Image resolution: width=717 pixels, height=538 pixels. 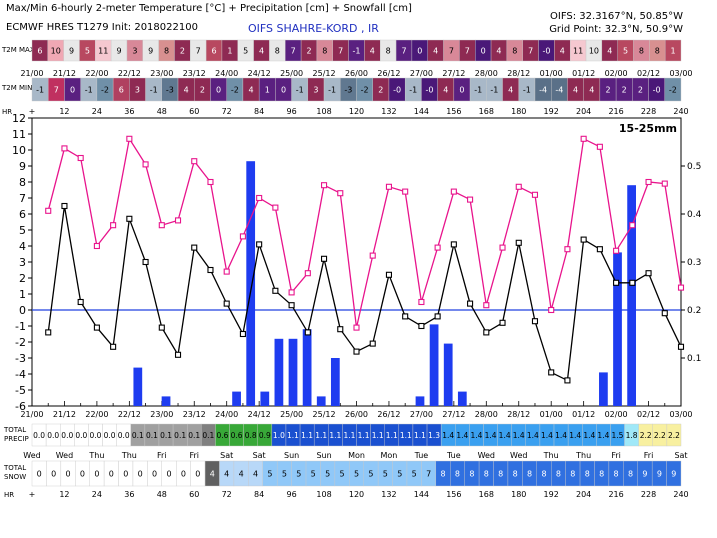 I want to click on t2m-max-value: 4, so click(x=609, y=51).